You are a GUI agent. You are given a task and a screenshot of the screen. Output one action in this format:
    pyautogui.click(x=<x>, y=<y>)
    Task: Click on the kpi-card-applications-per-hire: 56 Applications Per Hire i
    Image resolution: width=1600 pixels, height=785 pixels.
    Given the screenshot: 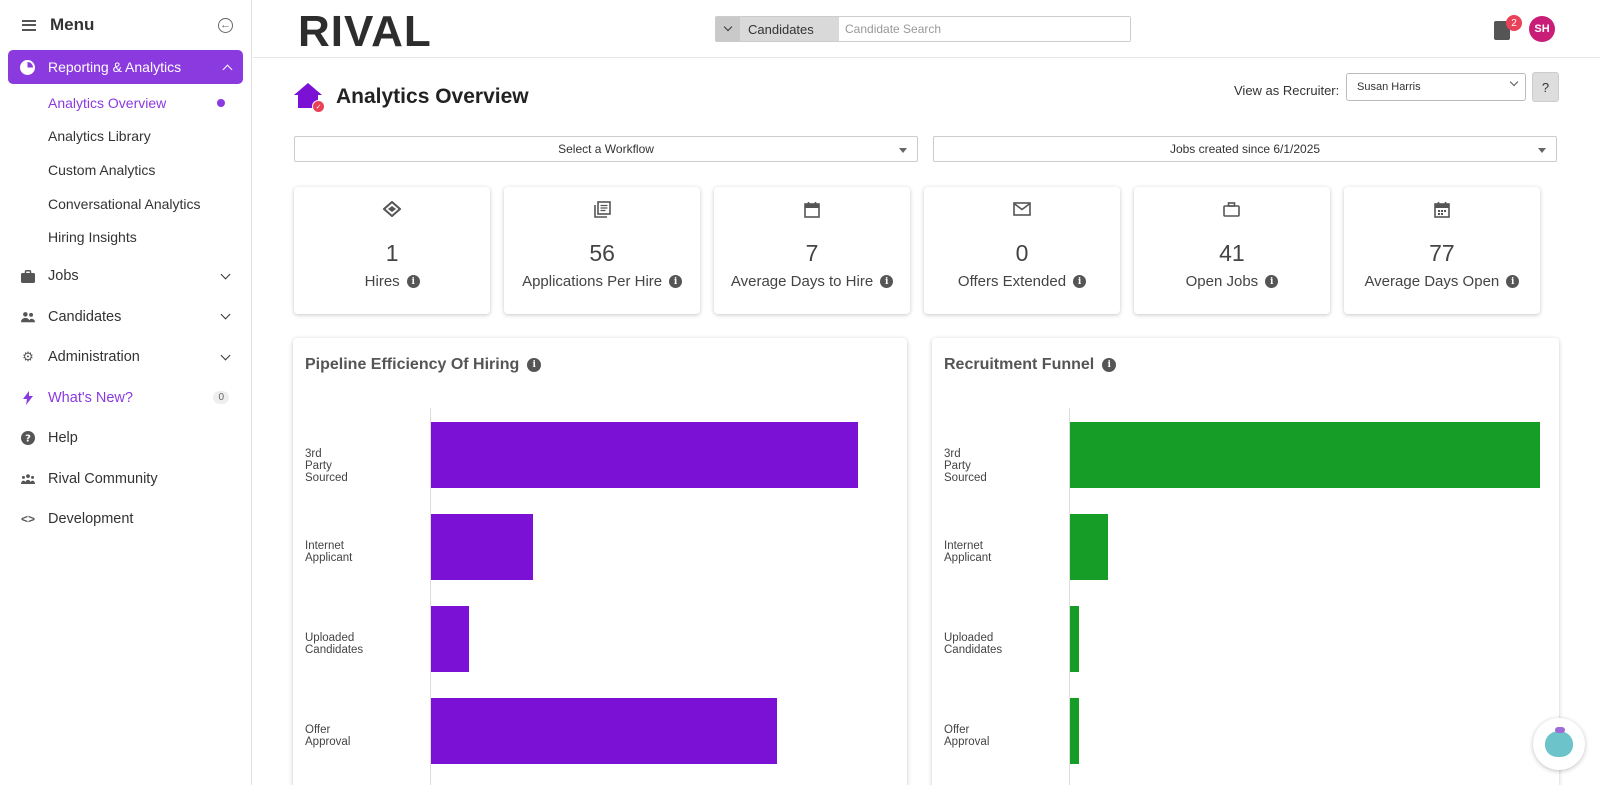 What is the action you would take?
    pyautogui.click(x=602, y=250)
    